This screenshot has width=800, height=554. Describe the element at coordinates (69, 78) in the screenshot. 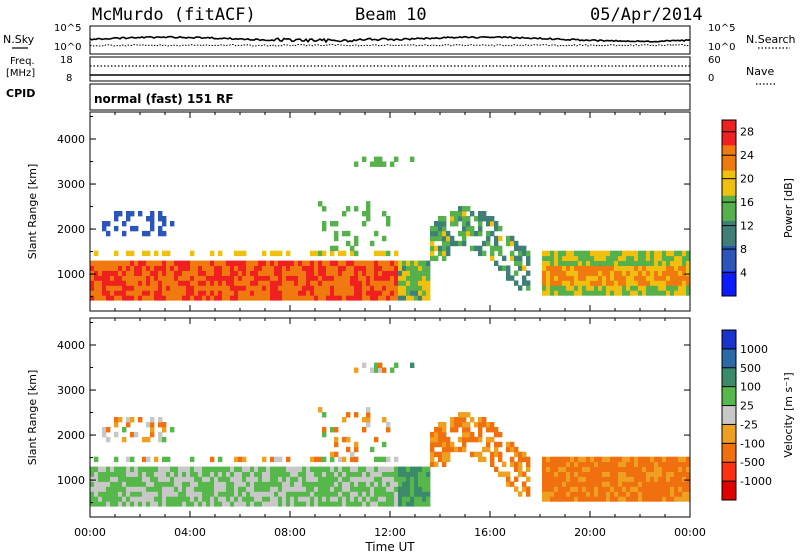

I see `freq-bottom-label: 8` at that location.